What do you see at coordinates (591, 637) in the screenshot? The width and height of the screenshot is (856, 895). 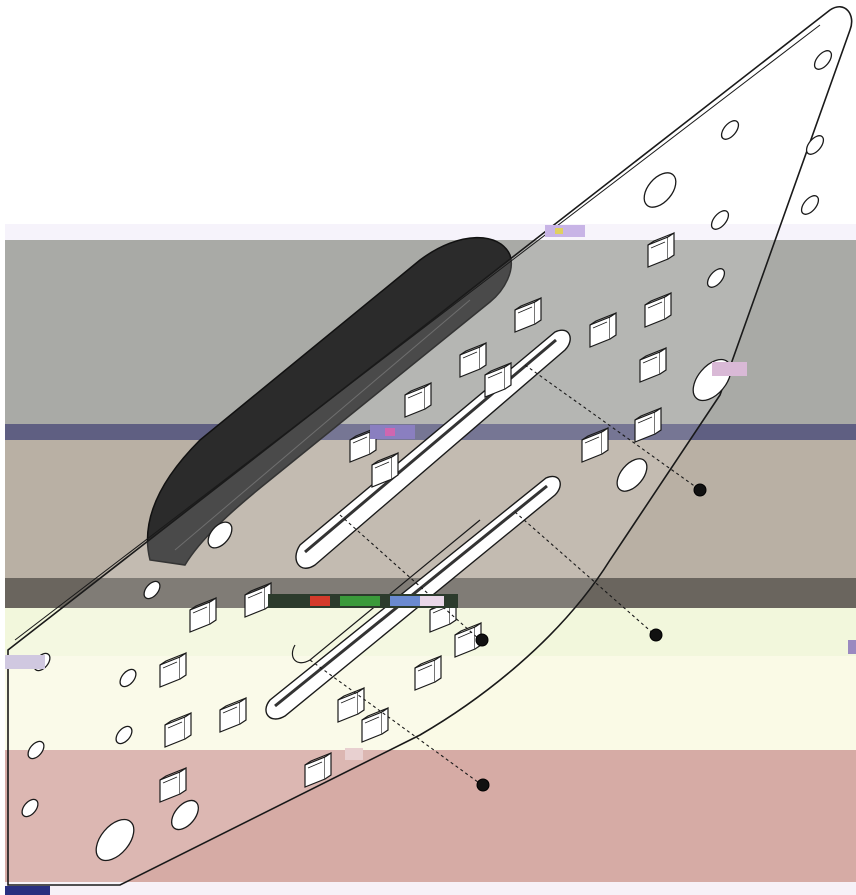 I see `screws` at bounding box center [591, 637].